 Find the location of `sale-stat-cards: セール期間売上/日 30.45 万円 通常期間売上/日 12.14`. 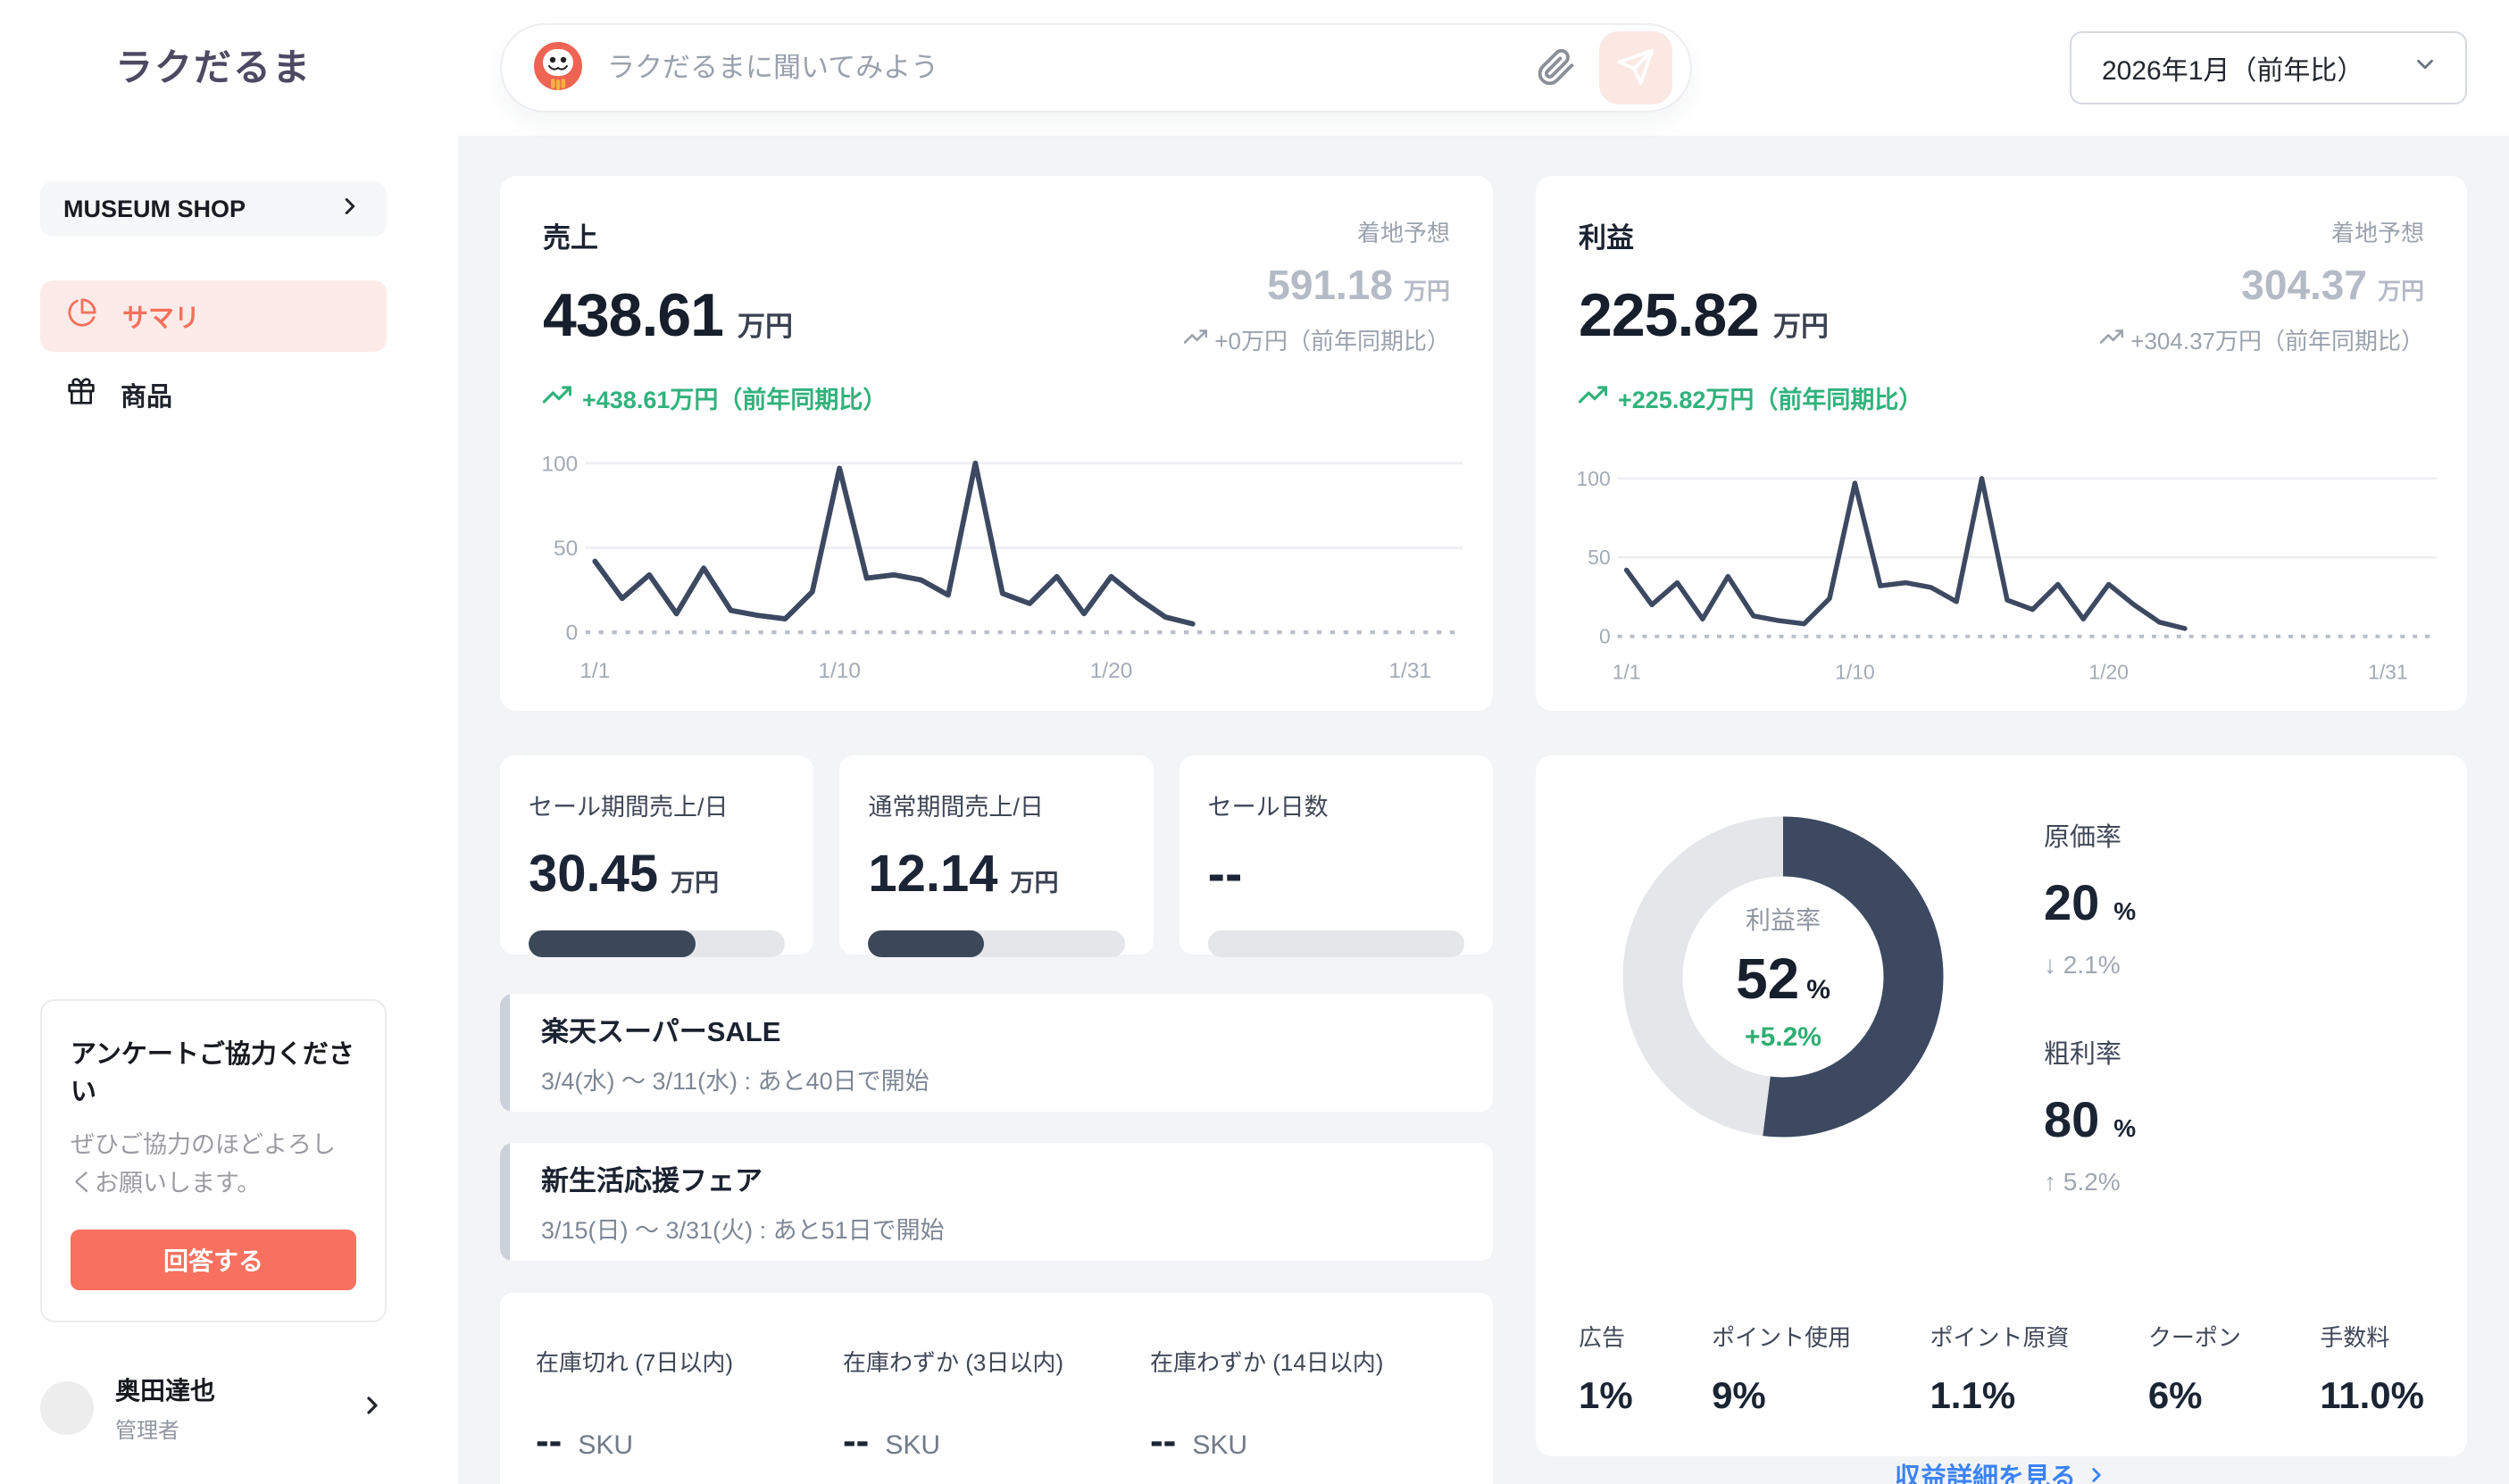

sale-stat-cards: セール期間売上/日 30.45 万円 通常期間売上/日 12.14 is located at coordinates (997, 856).